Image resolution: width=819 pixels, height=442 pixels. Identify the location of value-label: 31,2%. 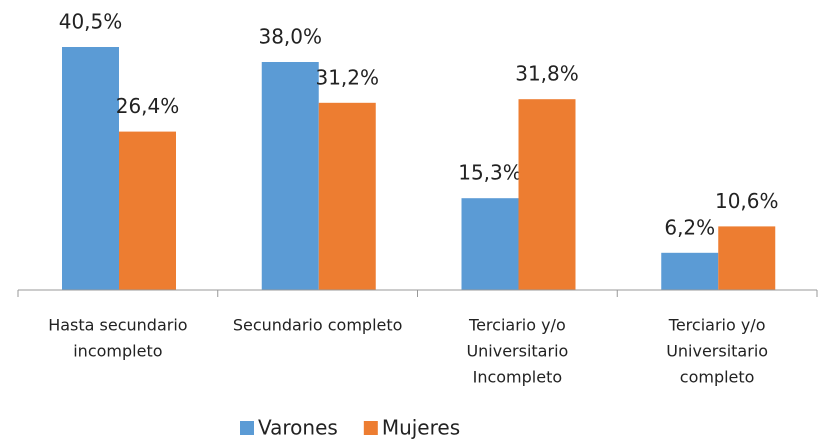
(347, 77).